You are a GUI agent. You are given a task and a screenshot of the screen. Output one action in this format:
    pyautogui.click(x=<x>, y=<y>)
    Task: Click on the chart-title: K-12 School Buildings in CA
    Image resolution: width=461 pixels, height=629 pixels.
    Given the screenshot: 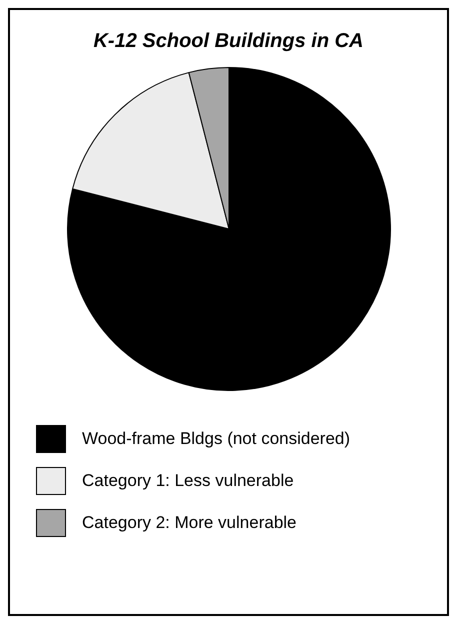 What is the action you would take?
    pyautogui.click(x=228, y=41)
    